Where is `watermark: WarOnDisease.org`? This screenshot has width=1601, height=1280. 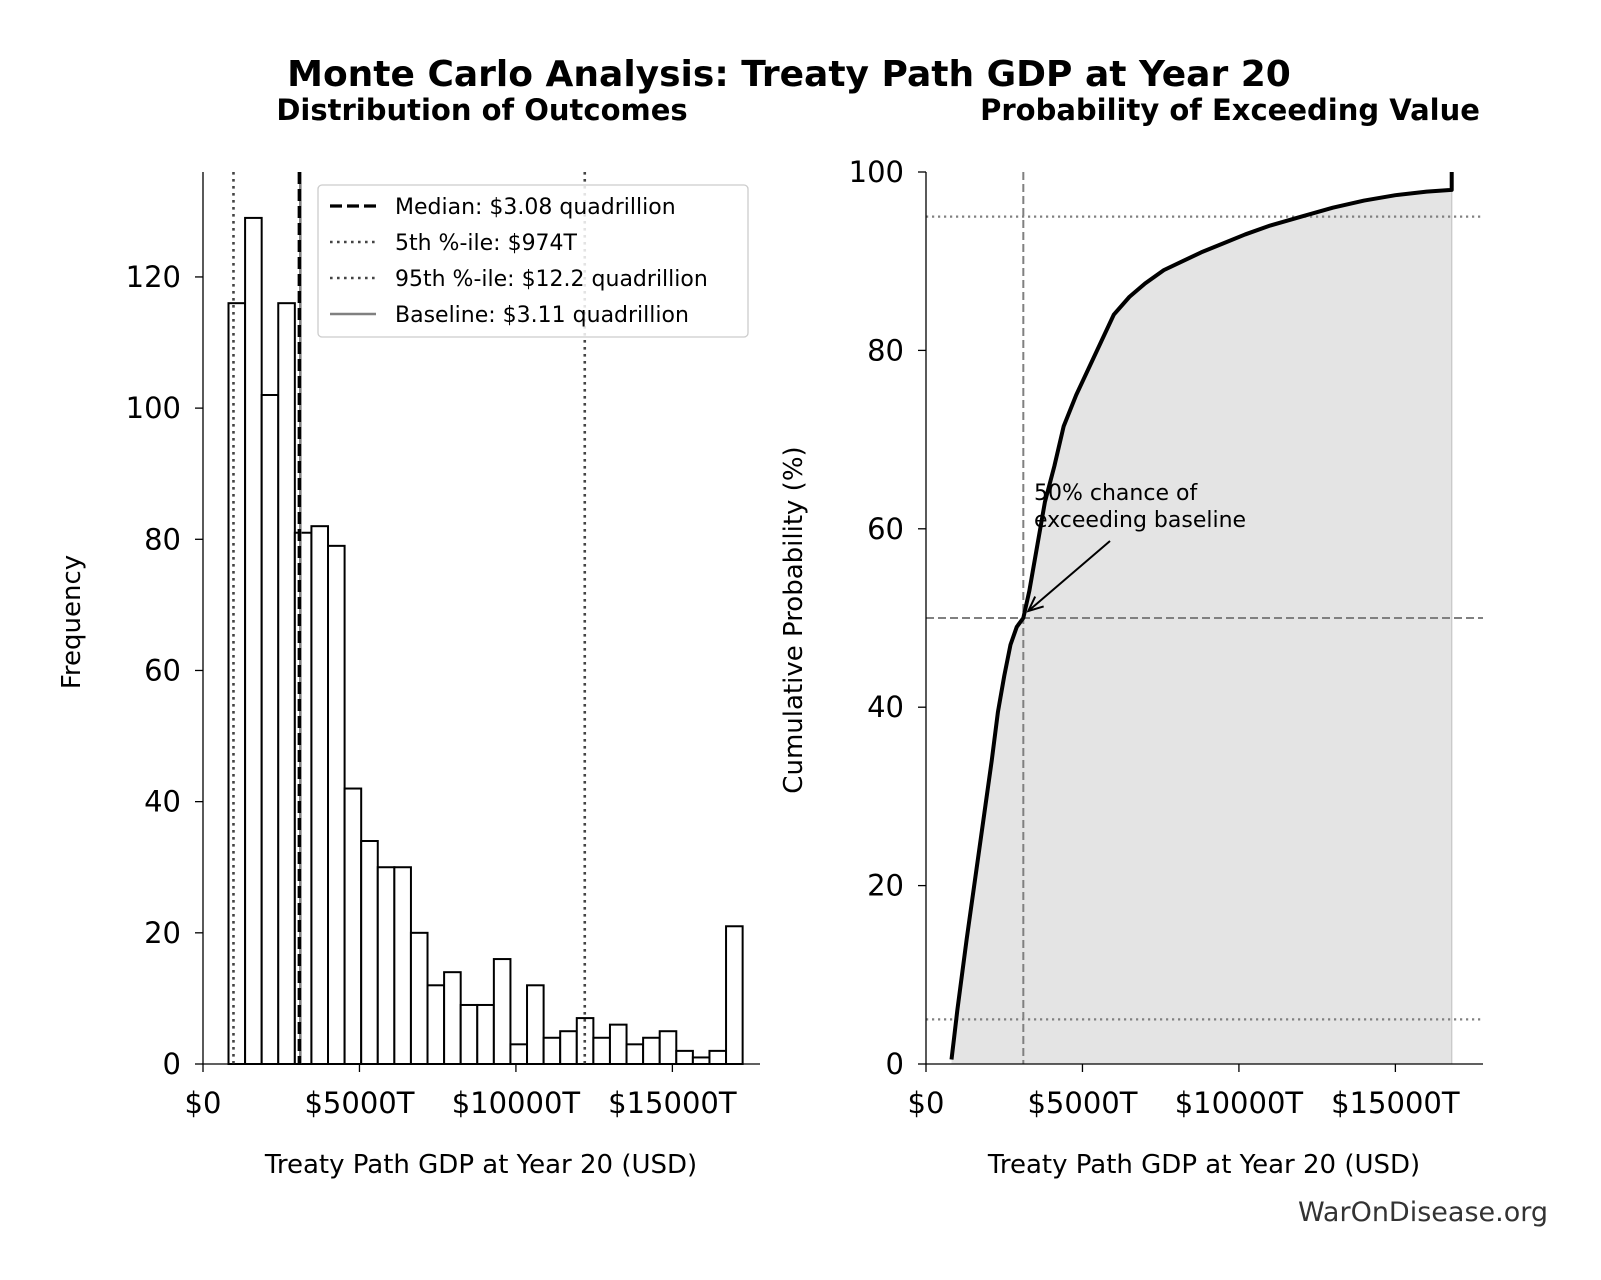
watermark: WarOnDisease.org is located at coordinates (1423, 1212).